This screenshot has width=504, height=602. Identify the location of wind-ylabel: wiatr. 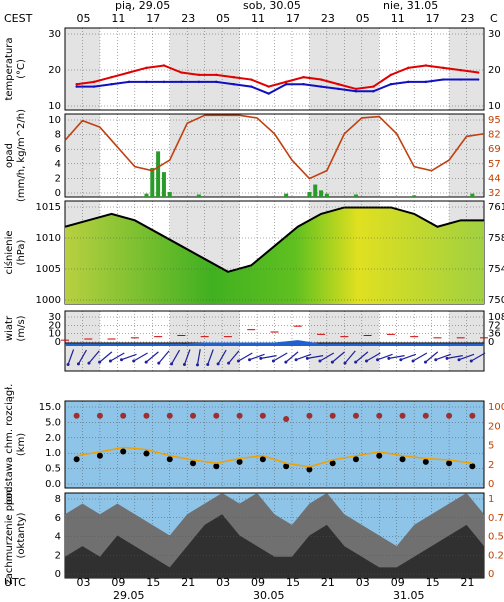
(9, 328).